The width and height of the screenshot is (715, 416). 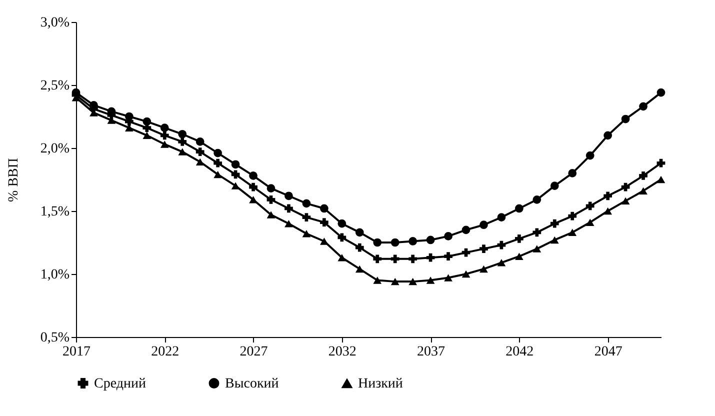 What do you see at coordinates (76, 352) in the screenshot?
I see `x-tick-label: 2017` at bounding box center [76, 352].